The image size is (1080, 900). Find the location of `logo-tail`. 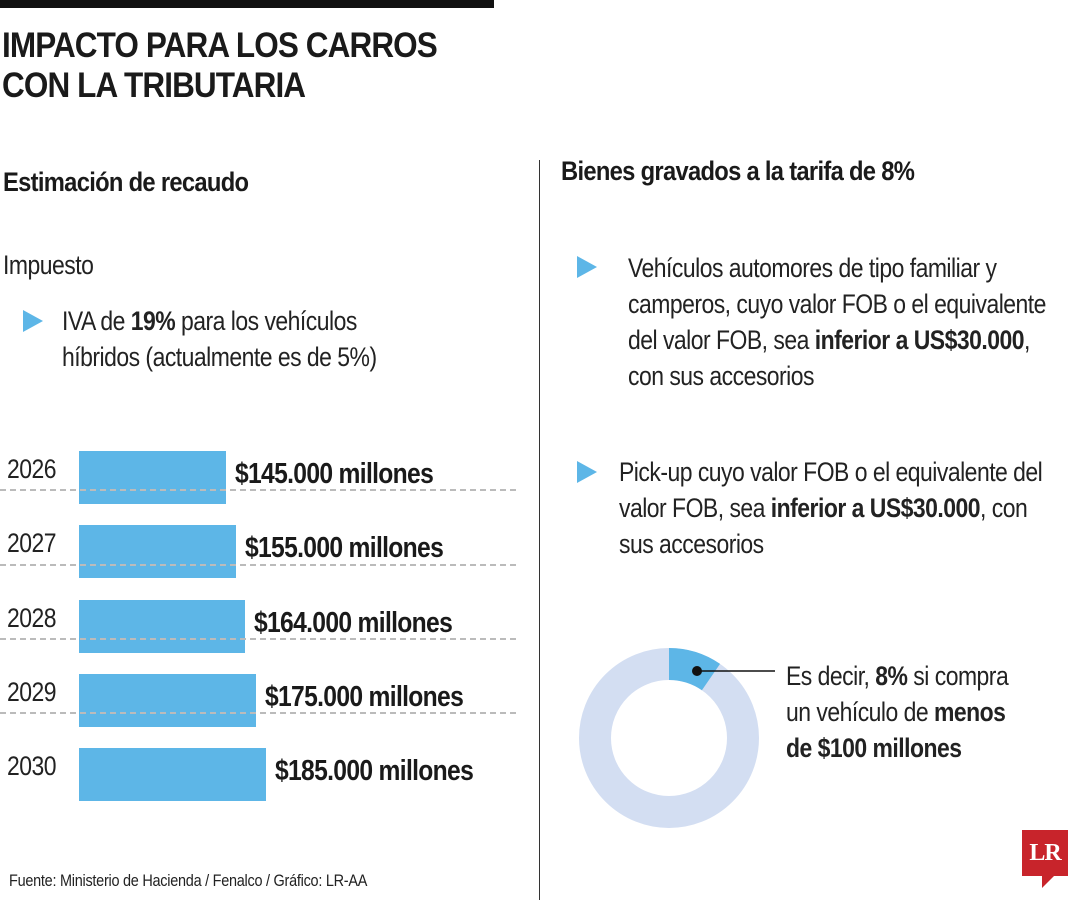

logo-tail is located at coordinates (1048, 882).